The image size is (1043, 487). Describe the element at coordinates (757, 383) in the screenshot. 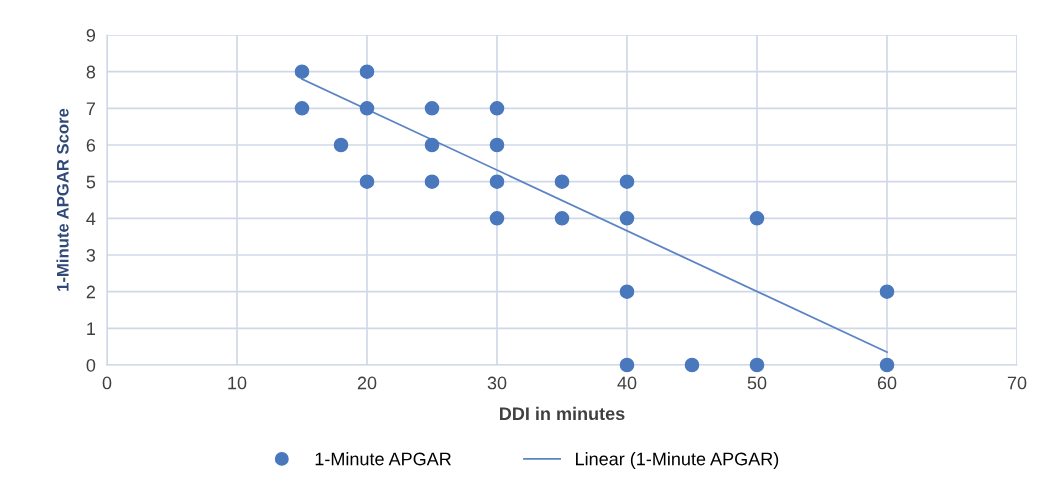

I see `x-tick-label: 50` at that location.